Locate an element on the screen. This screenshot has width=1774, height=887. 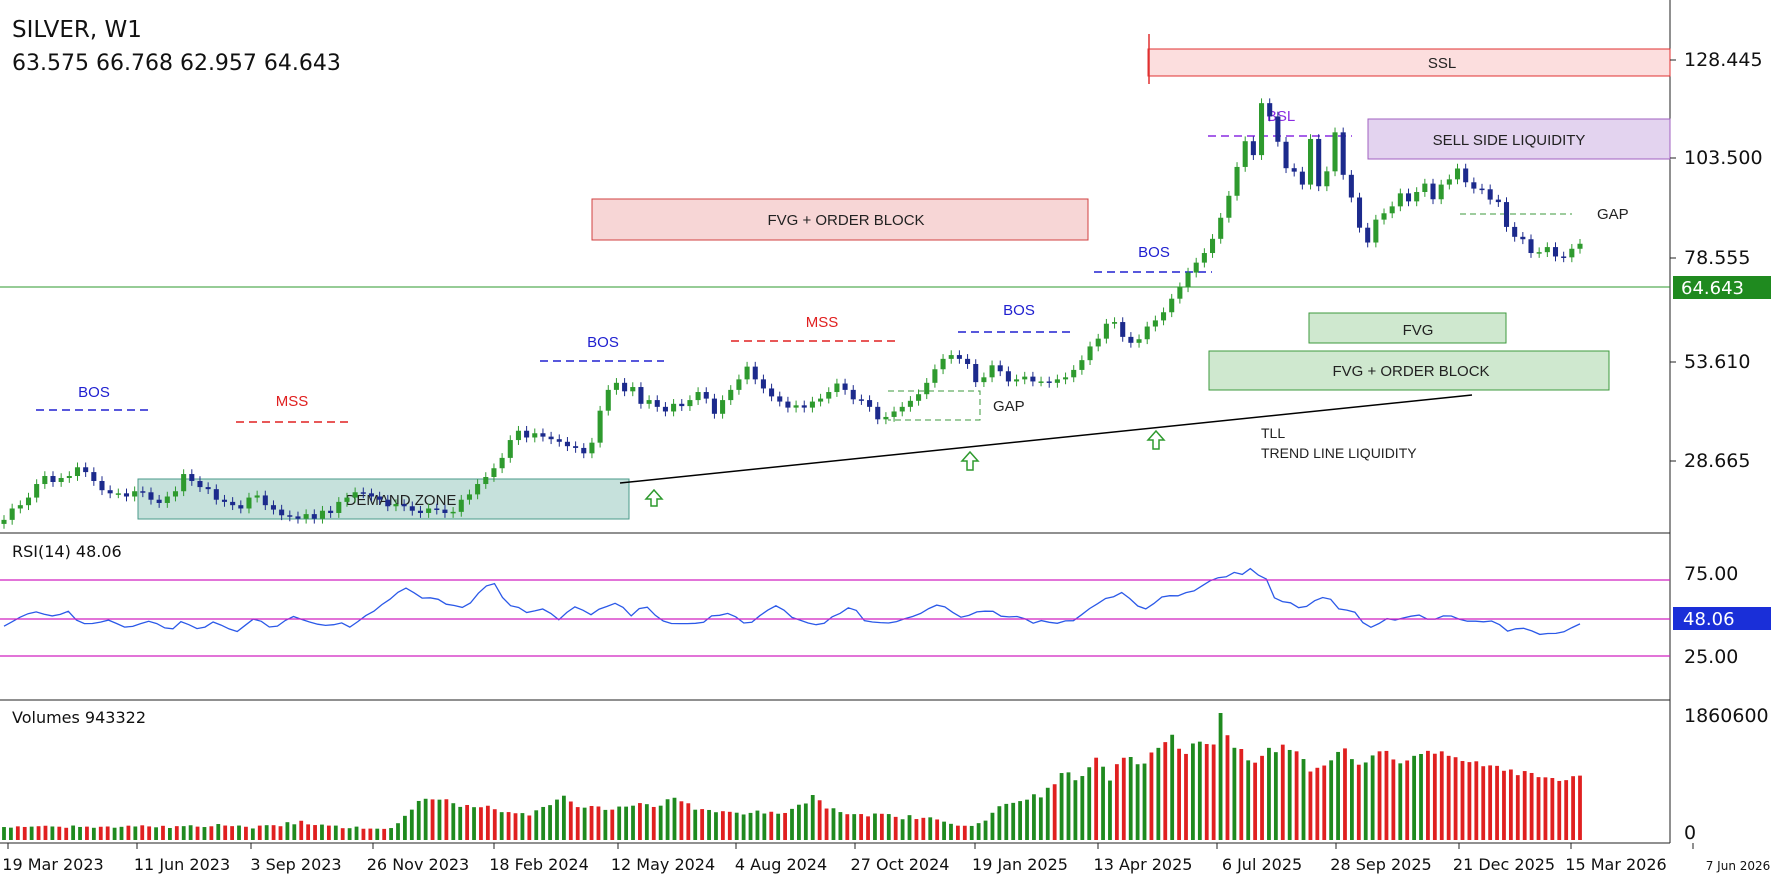
time-tick-label: 6 Jul 2025 is located at coordinates (1262, 864).